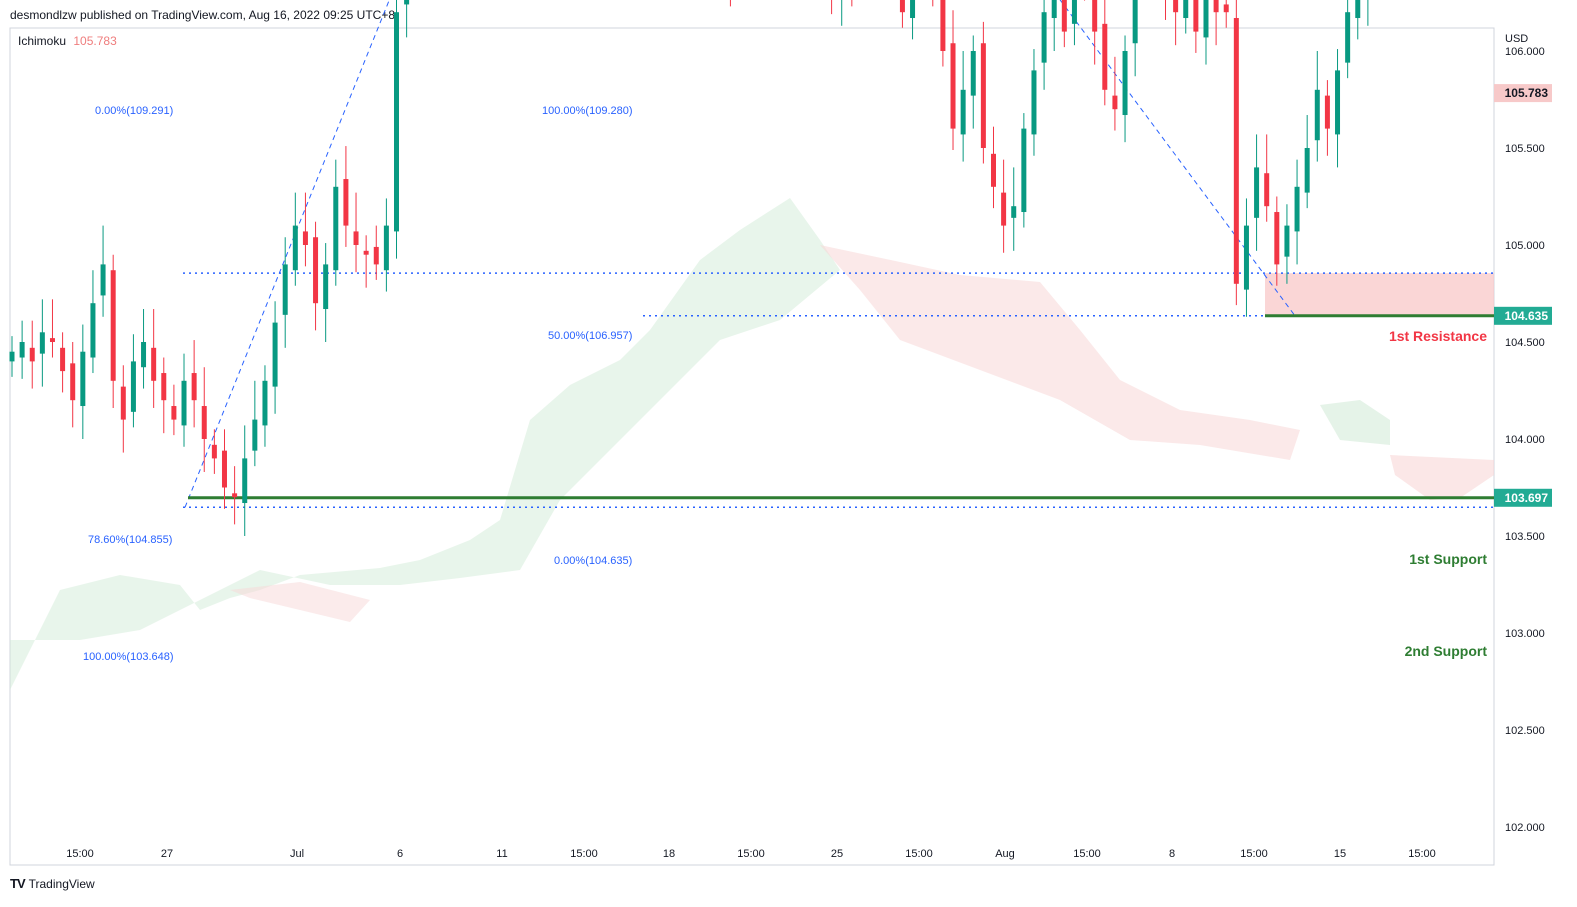 The width and height of the screenshot is (1577, 907). Describe the element at coordinates (1525, 343) in the screenshot. I see `y-tick-label: 104.500` at that location.